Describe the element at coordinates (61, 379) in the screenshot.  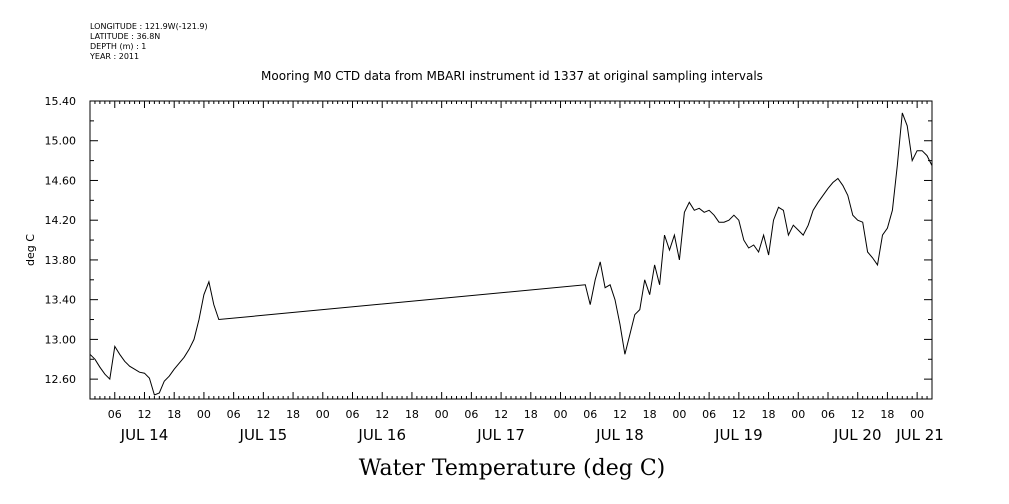
I see `y-tick-label: 12.60` at that location.